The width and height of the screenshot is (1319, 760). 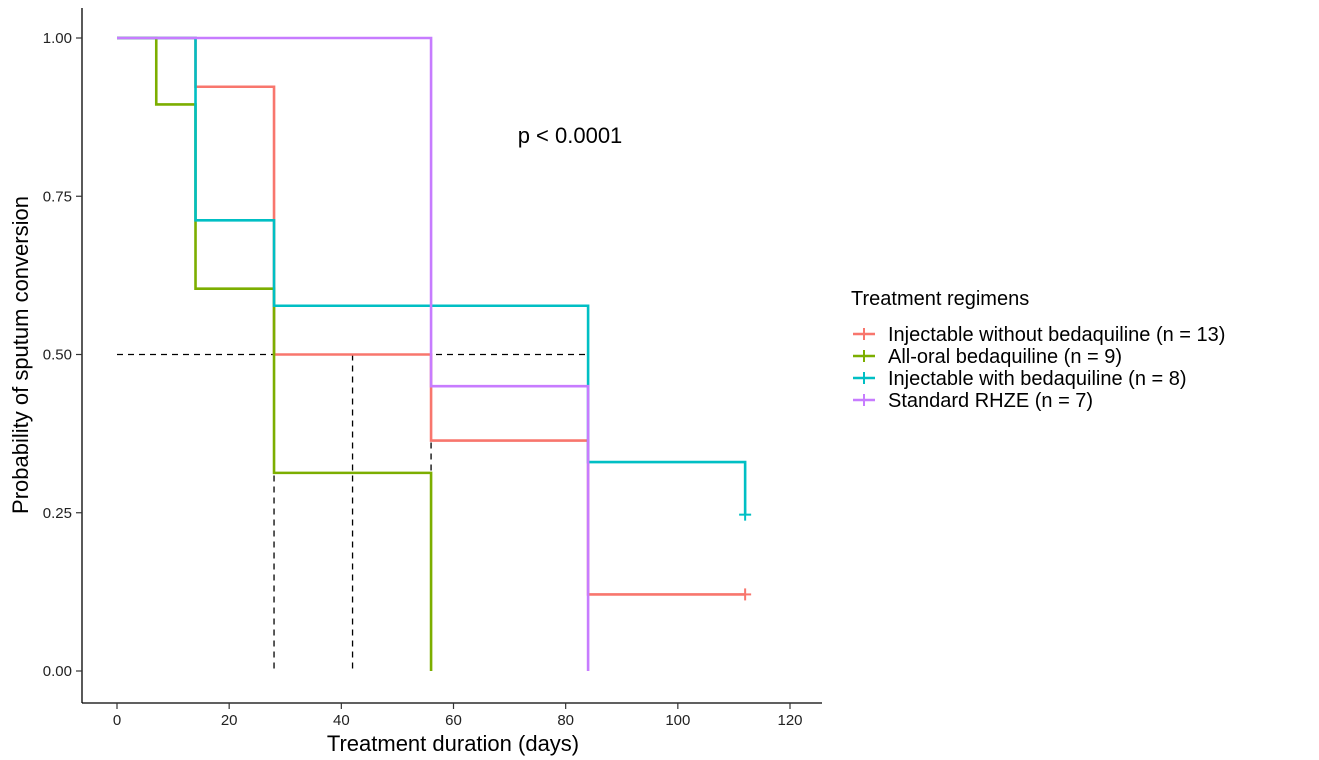 I want to click on legend-label: Injectable with bedaquiline (n = 8), so click(x=1037, y=379).